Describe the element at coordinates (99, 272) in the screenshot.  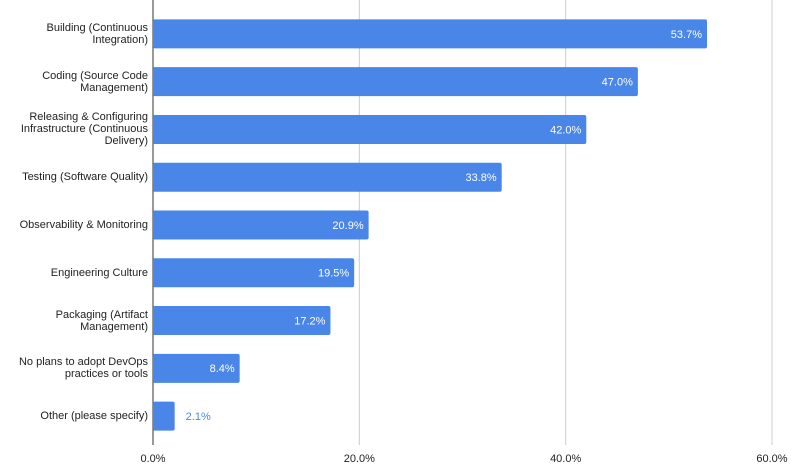
I see `category-label: Engineering Culture` at that location.